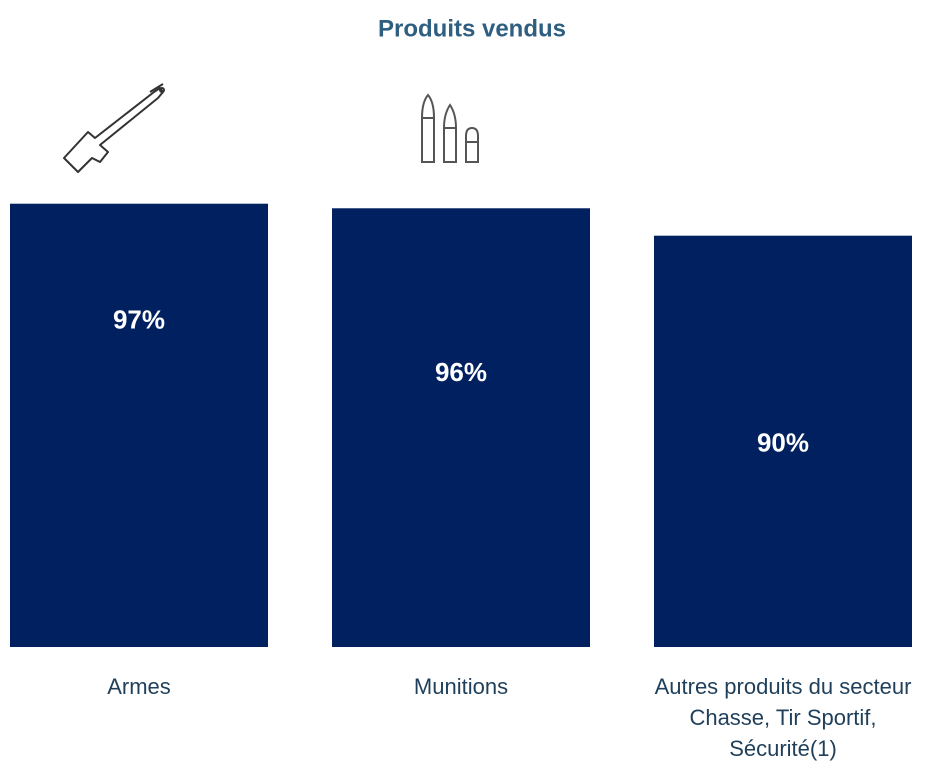  I want to click on rifle-icon, so click(114, 128).